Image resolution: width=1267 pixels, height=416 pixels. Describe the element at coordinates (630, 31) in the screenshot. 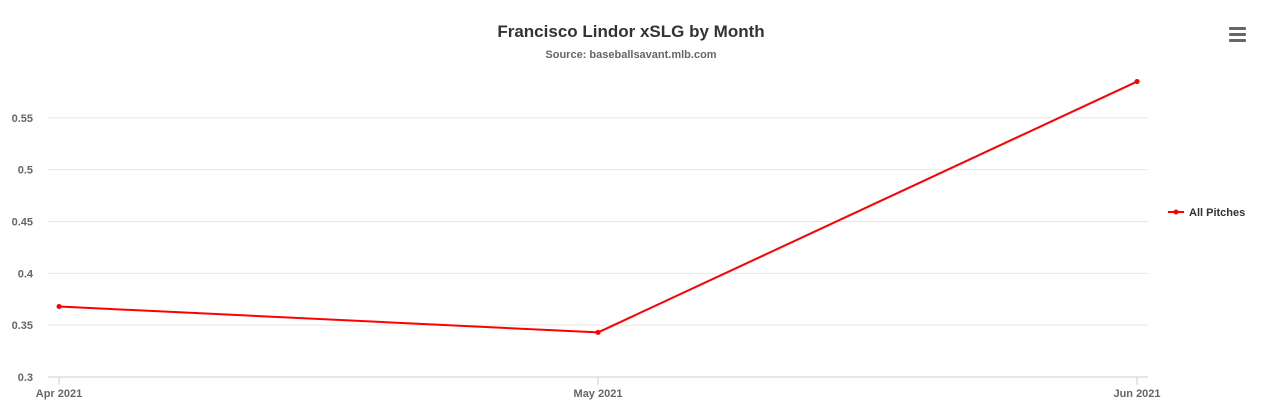

I see `chart-title: Francisco Lindor xSLG by Month` at that location.